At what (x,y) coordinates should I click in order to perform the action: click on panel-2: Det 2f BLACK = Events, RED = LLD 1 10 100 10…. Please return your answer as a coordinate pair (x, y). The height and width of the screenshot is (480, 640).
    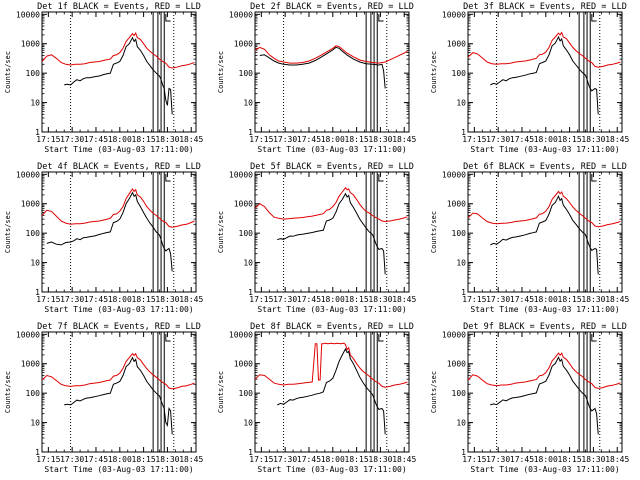
    Looking at the image, I should click on (316, 78).